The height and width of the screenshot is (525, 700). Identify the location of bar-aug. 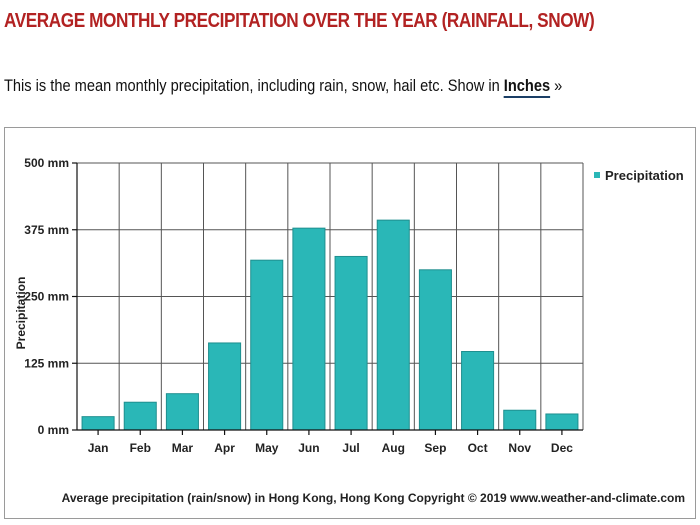
(393, 325).